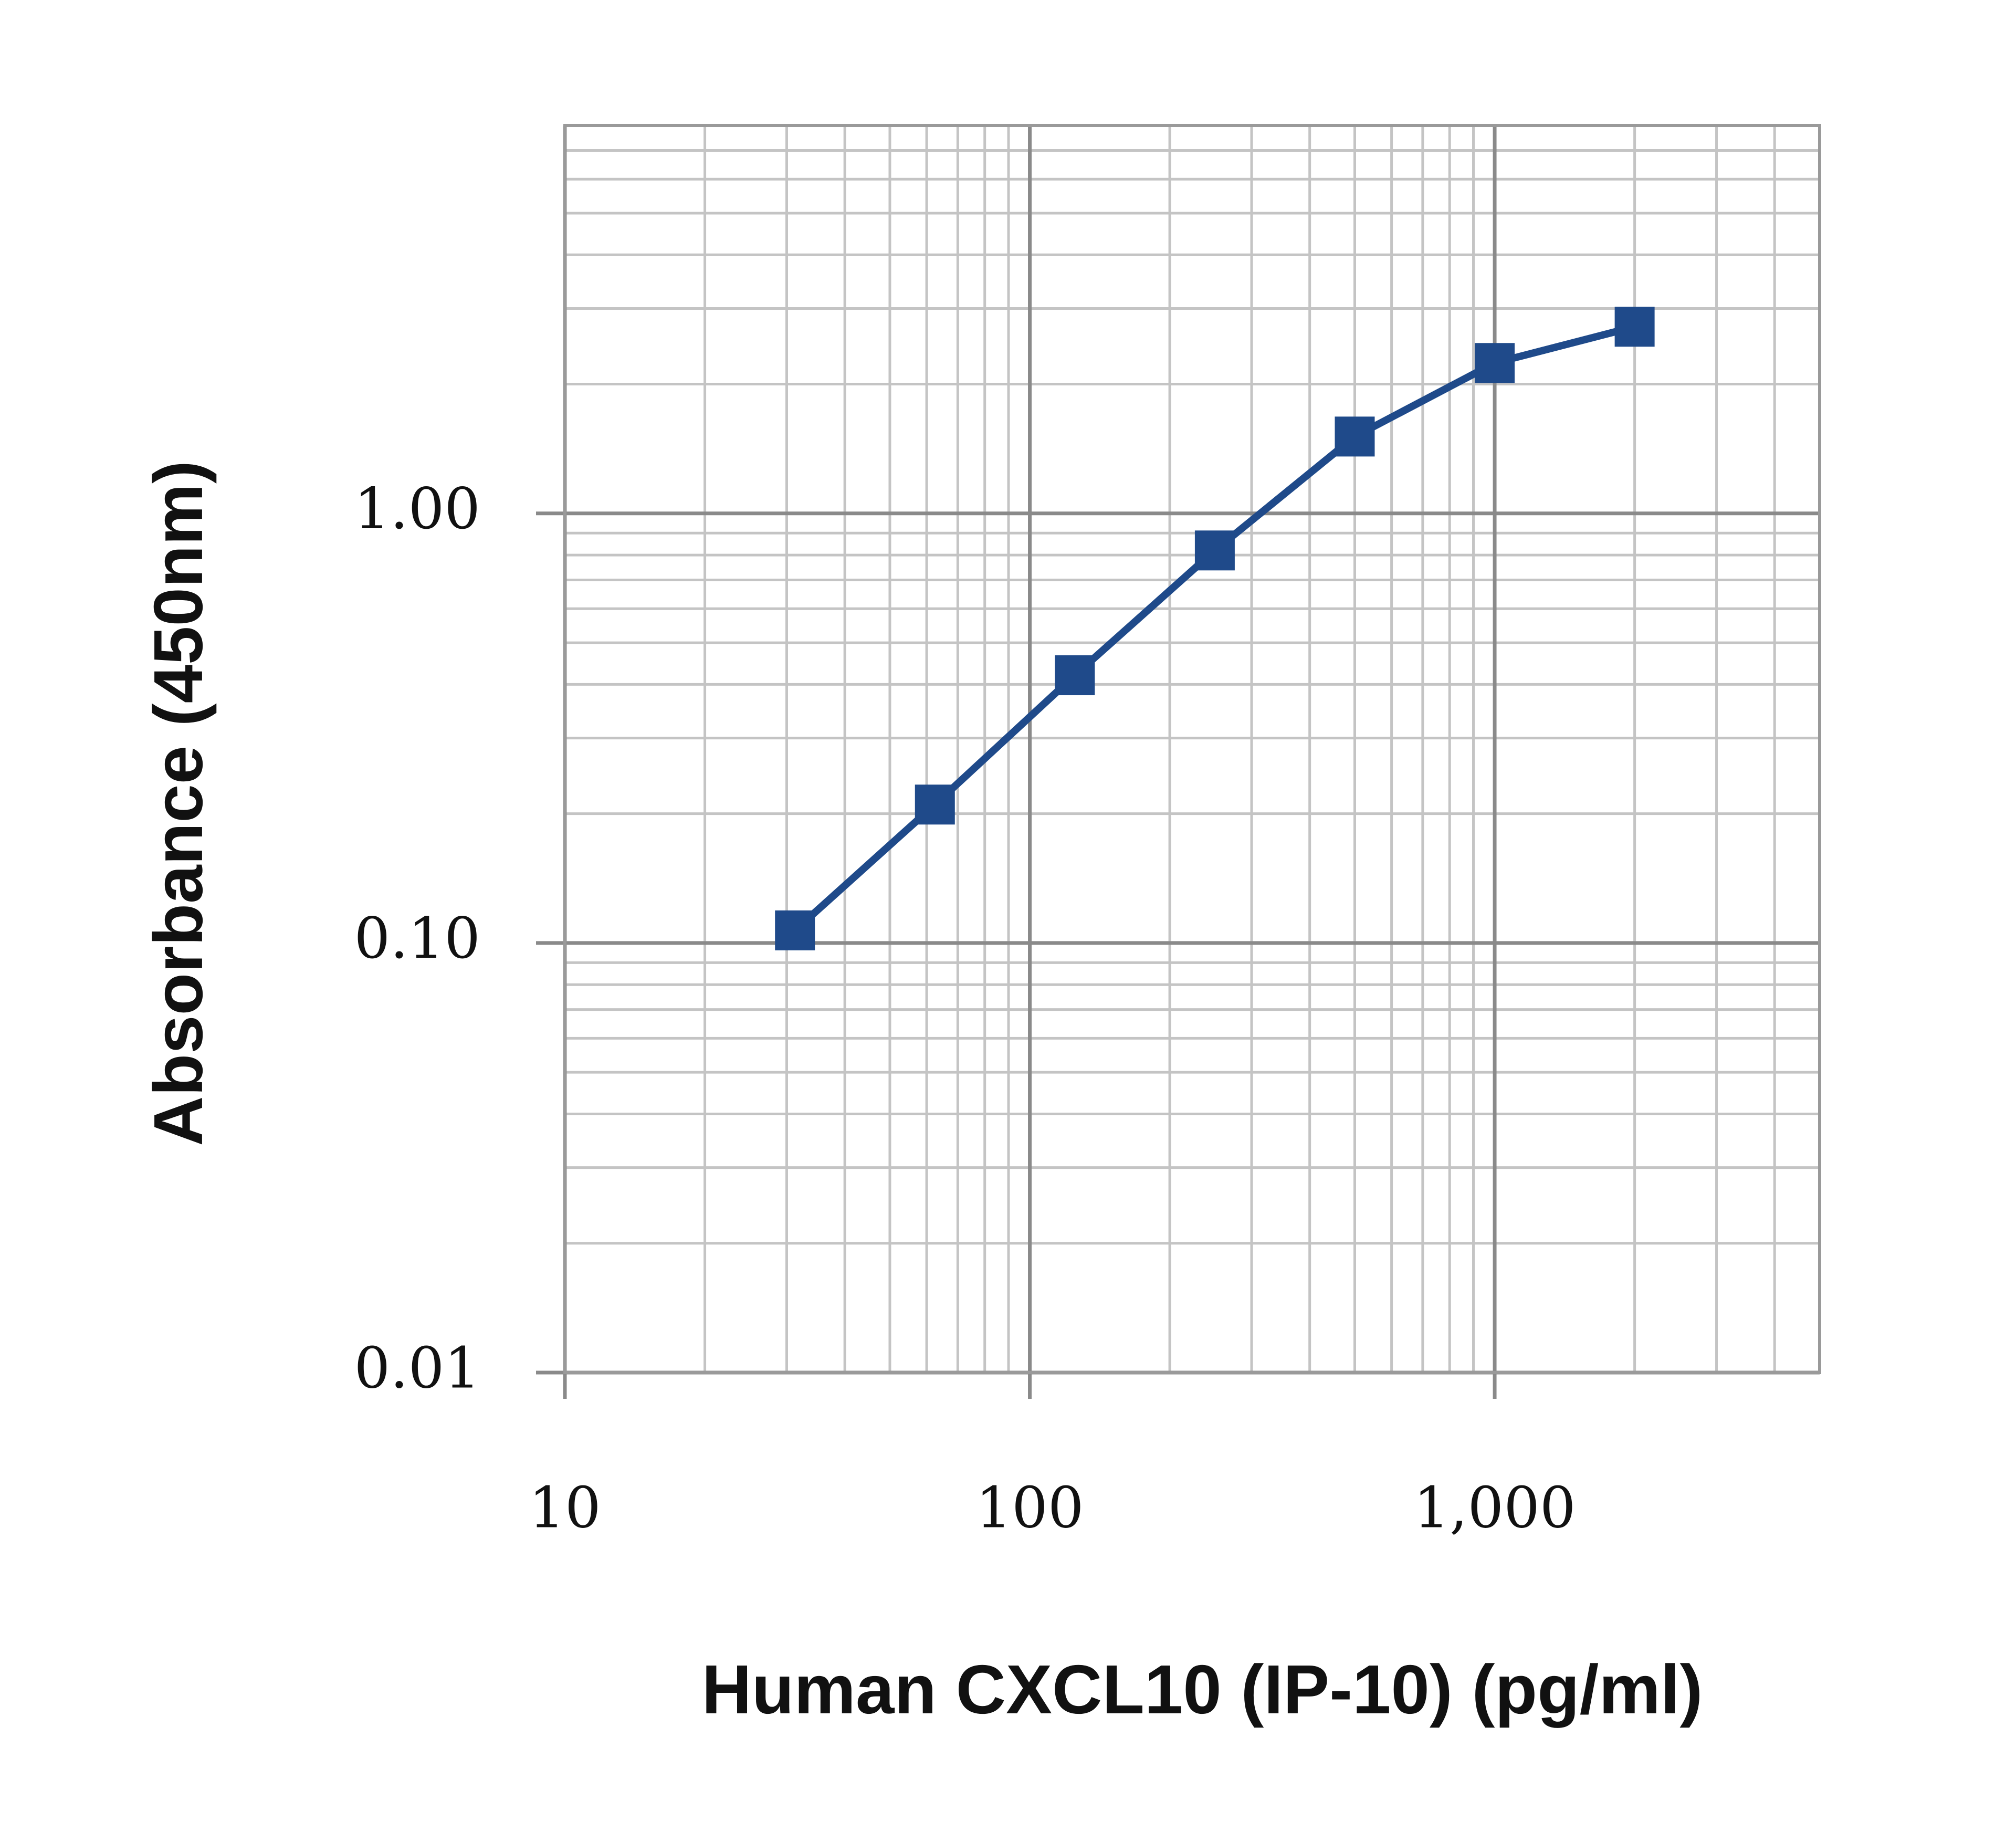 This screenshot has height=1832, width=2016. I want to click on y-axis-title: Absorbance (450nm), so click(178, 803).